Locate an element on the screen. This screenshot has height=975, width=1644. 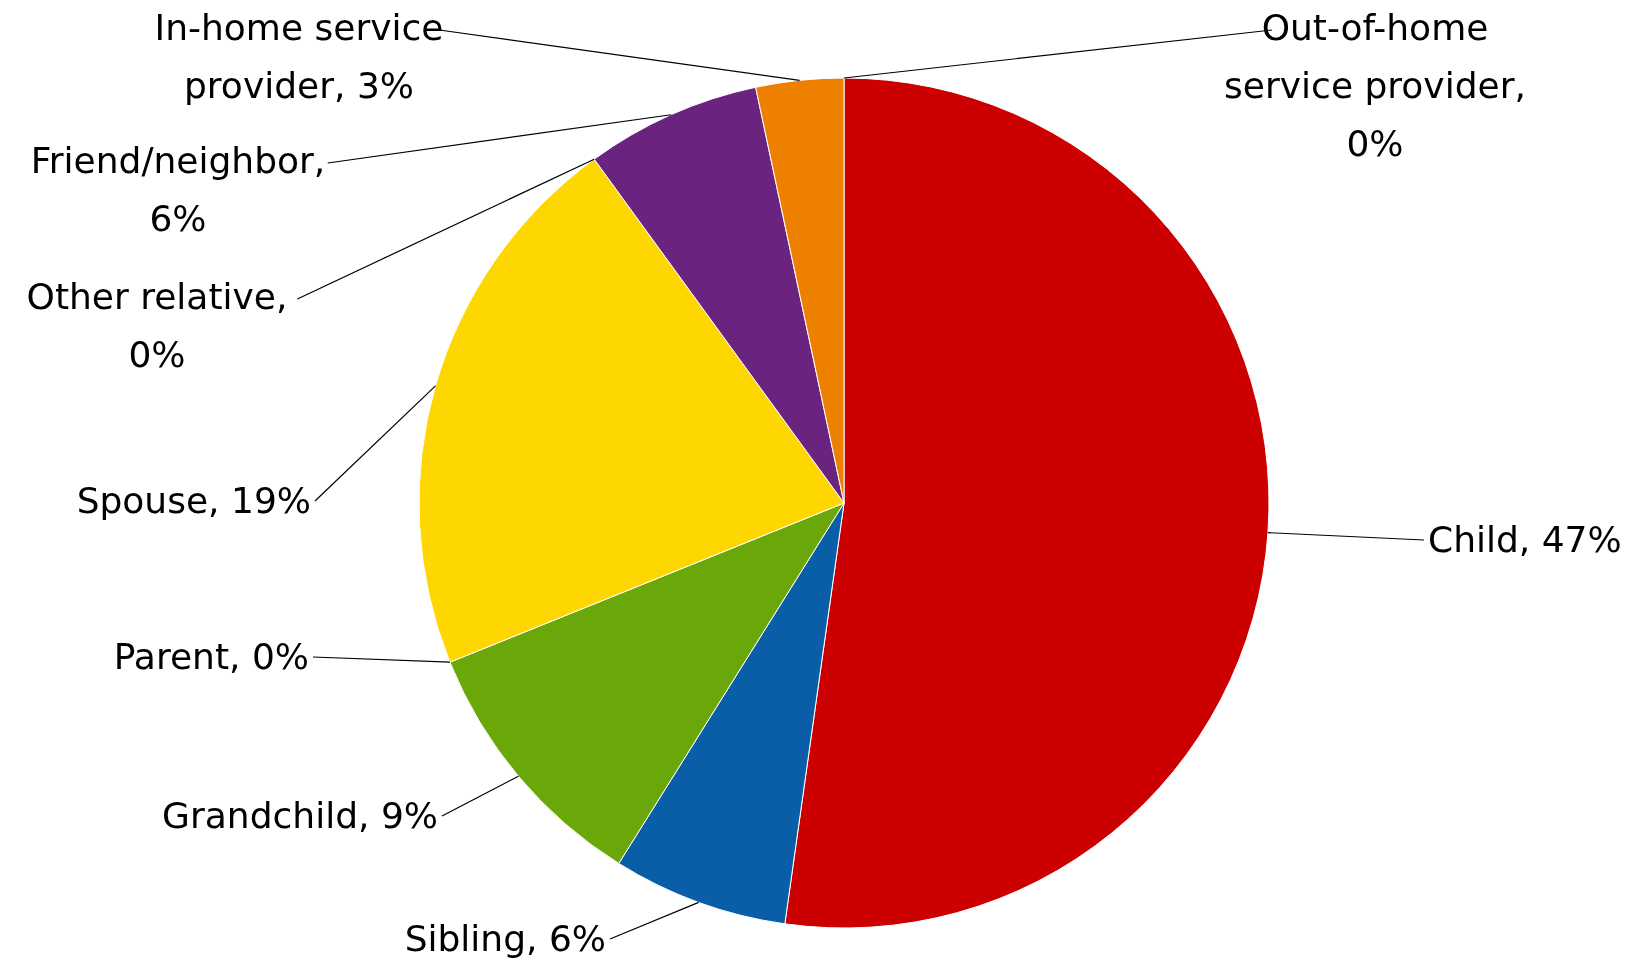
slice-label: Sibling, 6% is located at coordinates (505, 938).